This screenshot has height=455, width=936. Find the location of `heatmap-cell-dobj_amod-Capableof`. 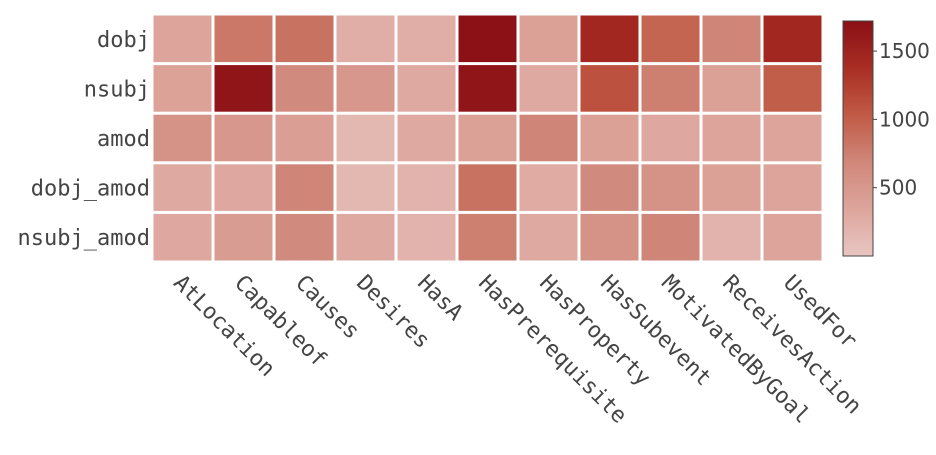

heatmap-cell-dobj_amod-Capableof is located at coordinates (243, 187).